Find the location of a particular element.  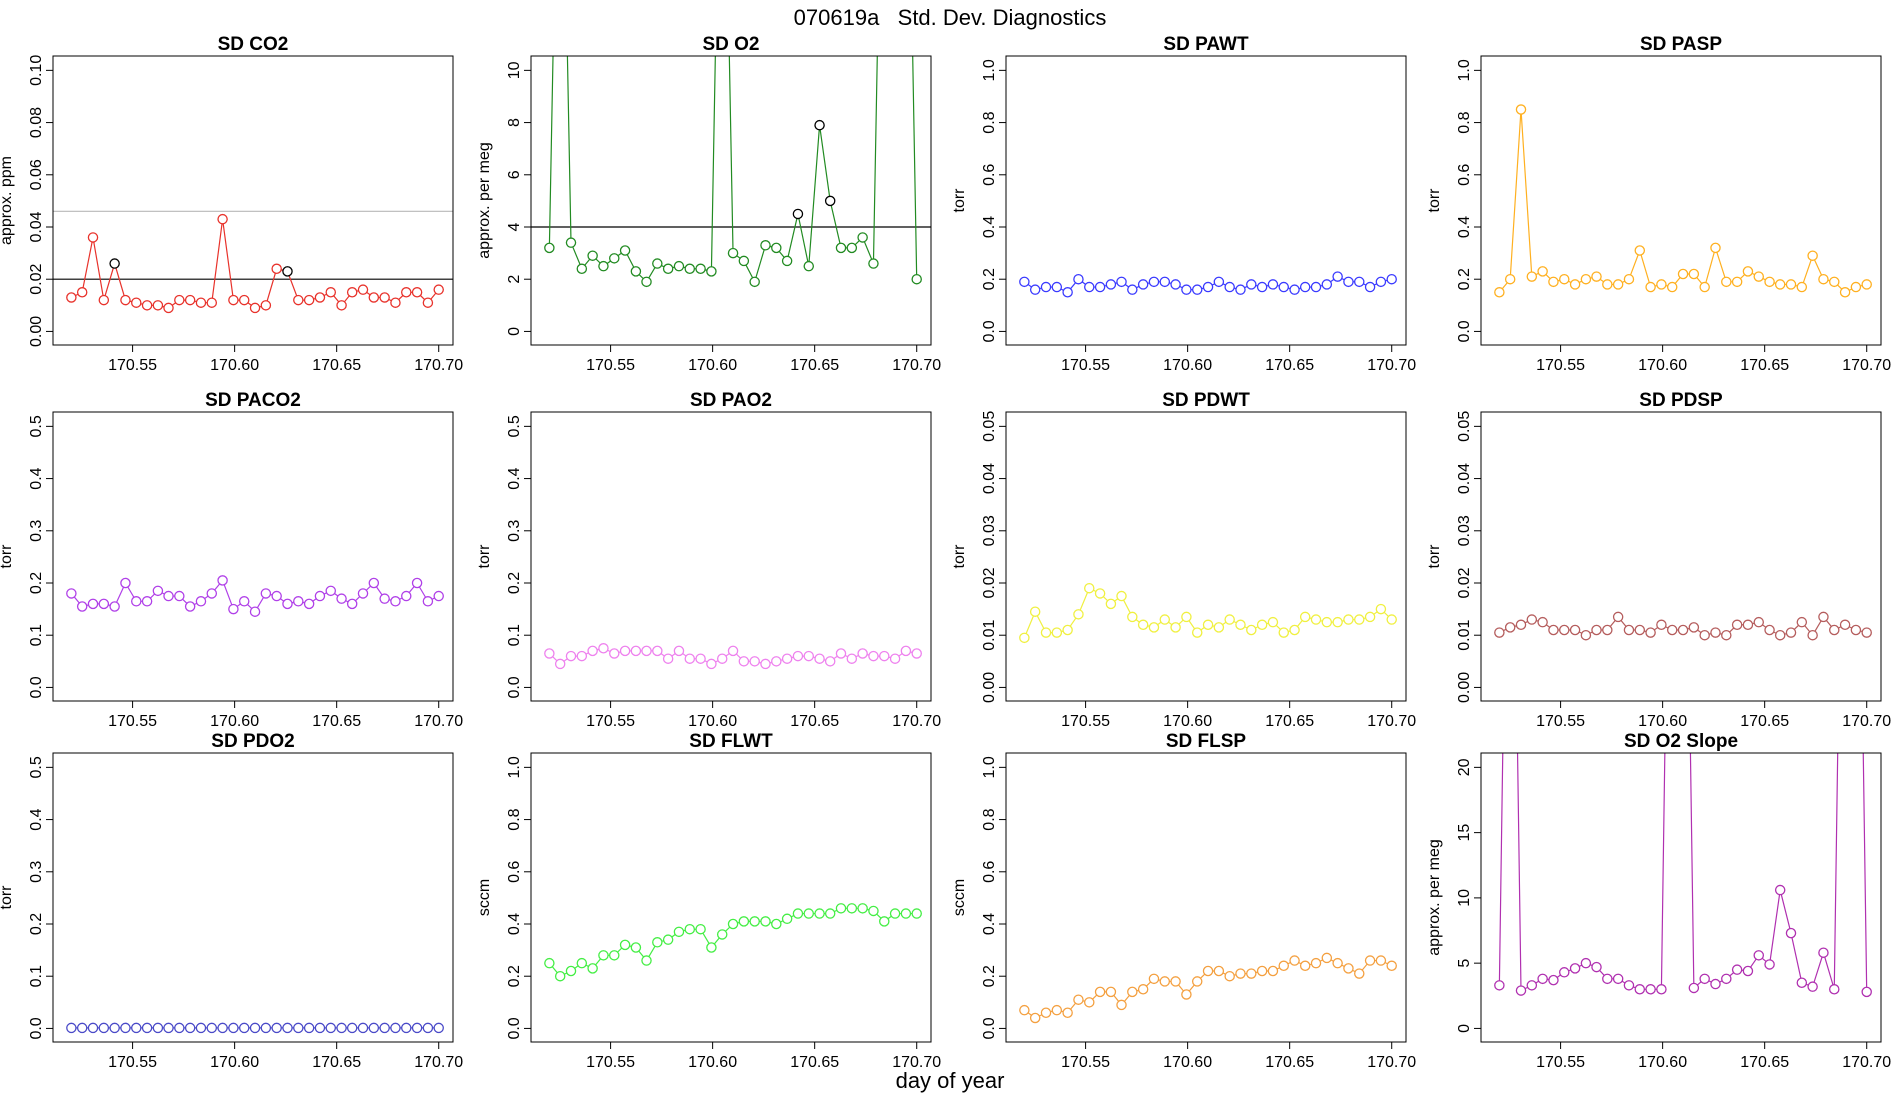

y-tick-label: 0.4 is located at coordinates (514, 478).